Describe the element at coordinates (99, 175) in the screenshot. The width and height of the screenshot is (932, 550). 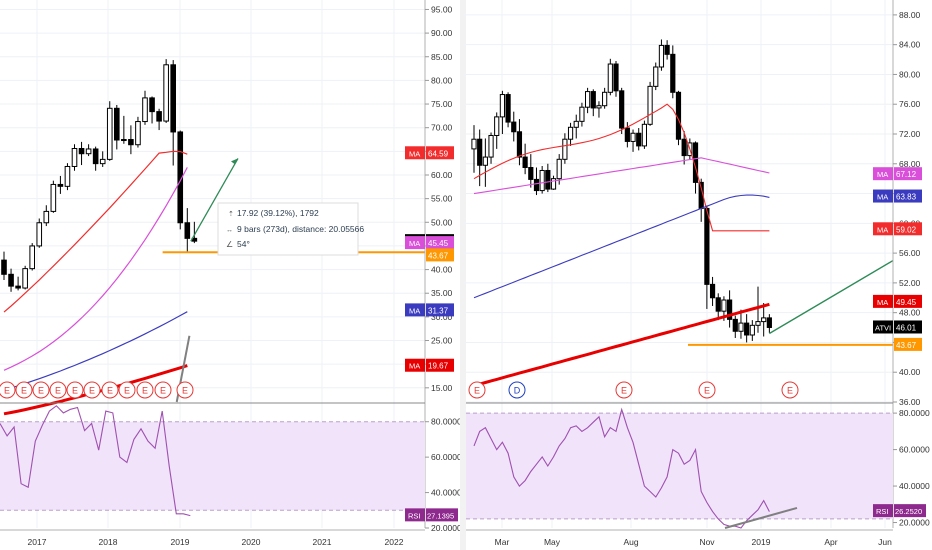
I see `left-price-pane` at that location.